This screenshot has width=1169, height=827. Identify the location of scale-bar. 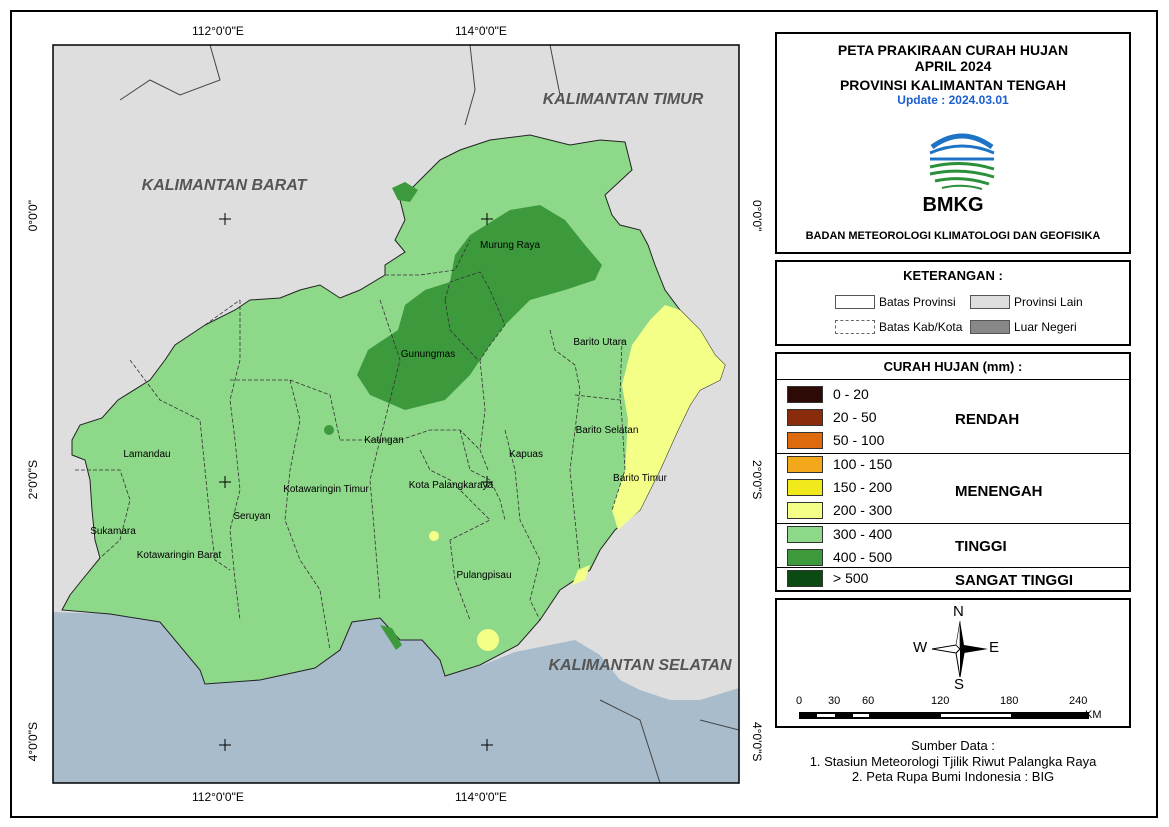
(944, 715).